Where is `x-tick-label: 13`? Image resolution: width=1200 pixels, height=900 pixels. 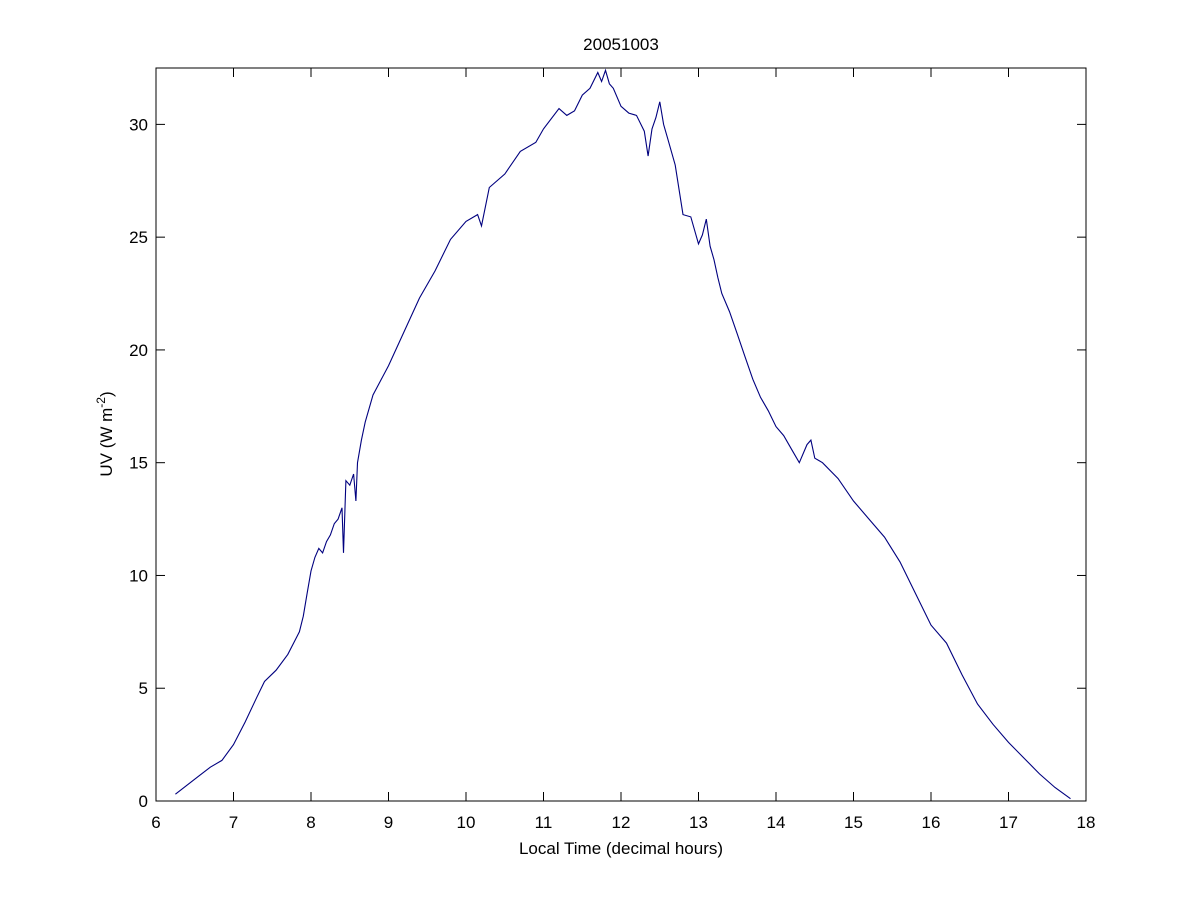 x-tick-label: 13 is located at coordinates (698, 822).